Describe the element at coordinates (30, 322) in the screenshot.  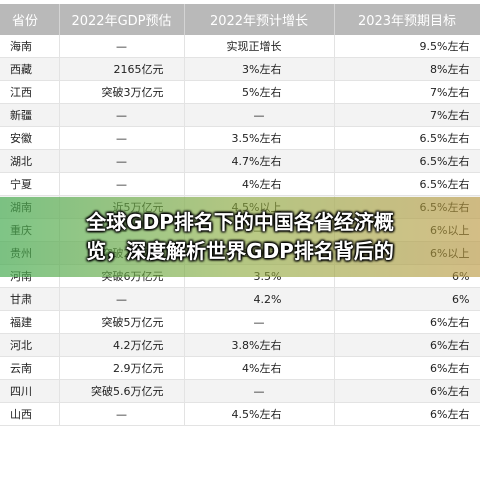
I see `cell-province: 福建` at that location.